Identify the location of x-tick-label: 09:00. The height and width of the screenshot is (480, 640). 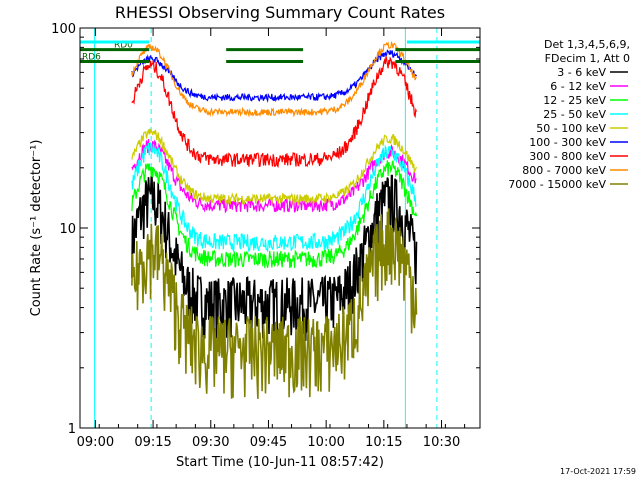
(95, 442).